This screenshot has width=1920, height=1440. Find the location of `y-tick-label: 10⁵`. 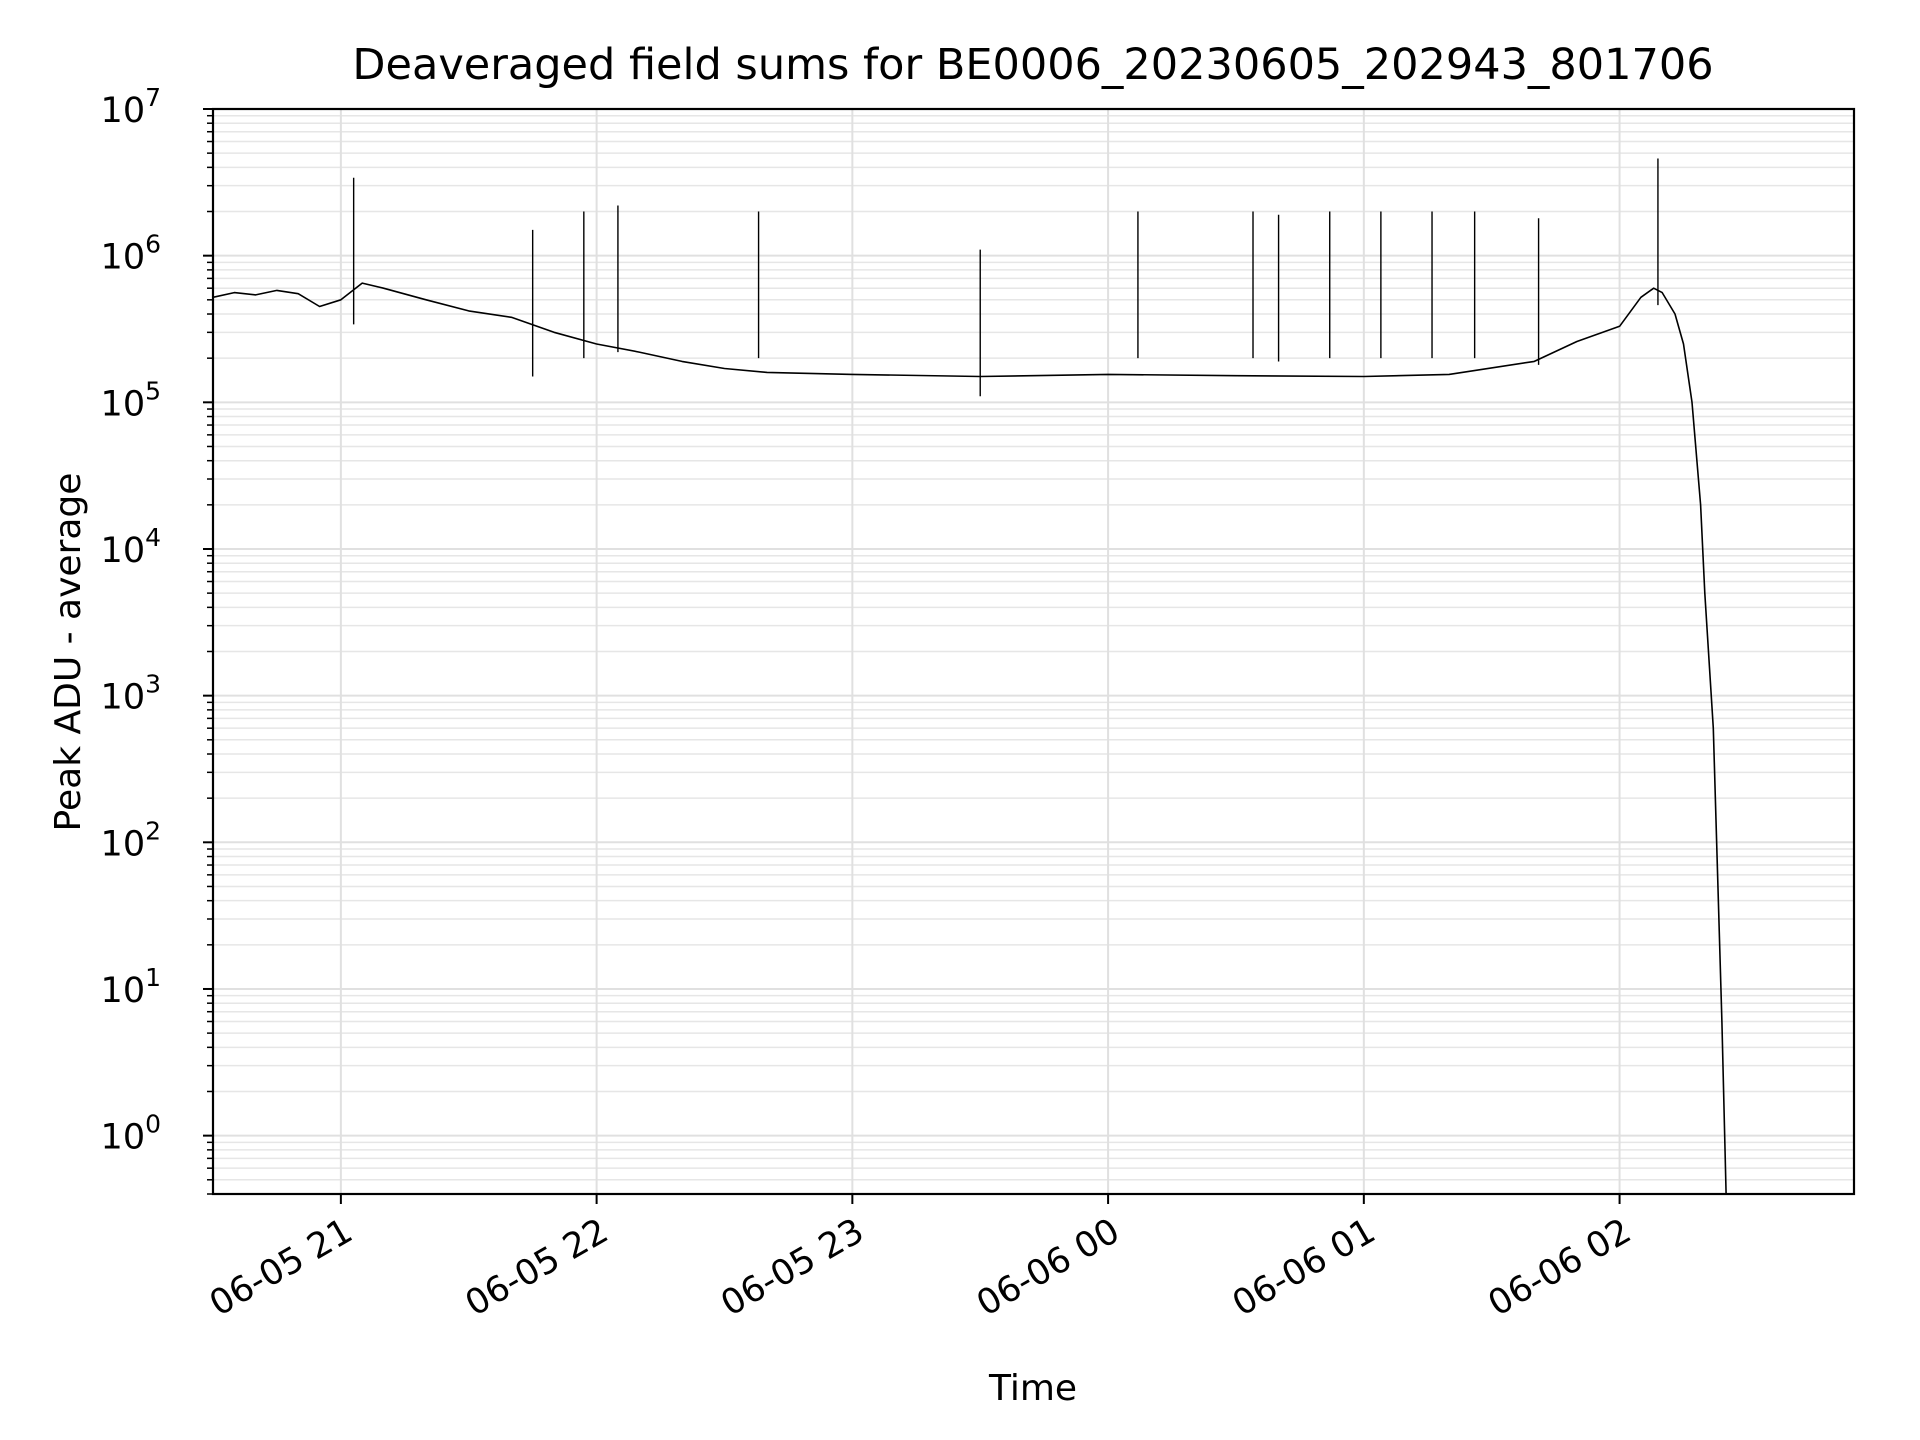

y-tick-label: 10⁵ is located at coordinates (131, 400).